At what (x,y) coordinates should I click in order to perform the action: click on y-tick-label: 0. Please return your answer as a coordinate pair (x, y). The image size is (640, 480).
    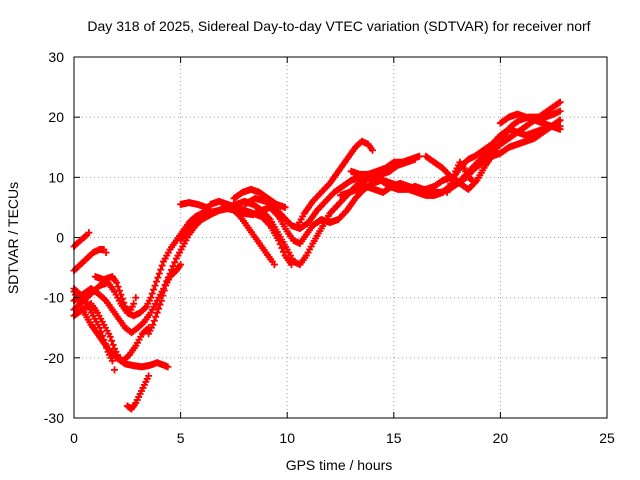
    Looking at the image, I should click on (60, 238).